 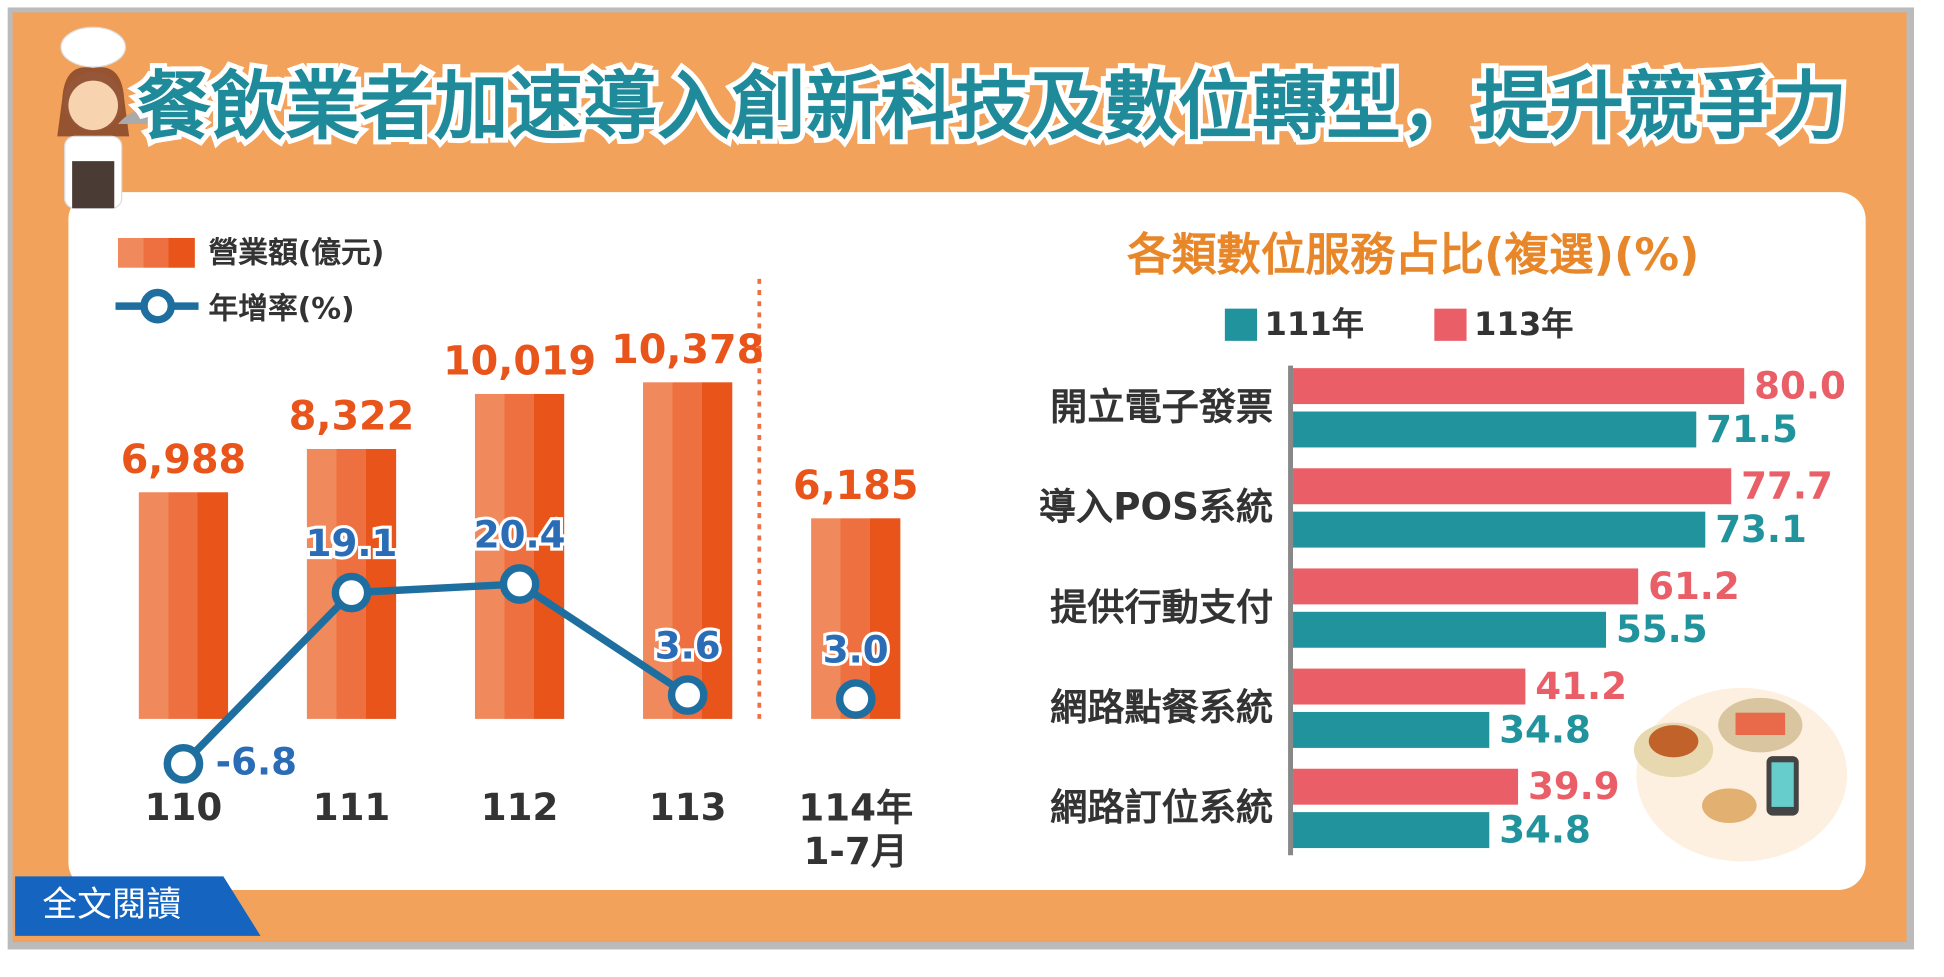 I want to click on x-tick-label: 111, so click(x=352, y=807).